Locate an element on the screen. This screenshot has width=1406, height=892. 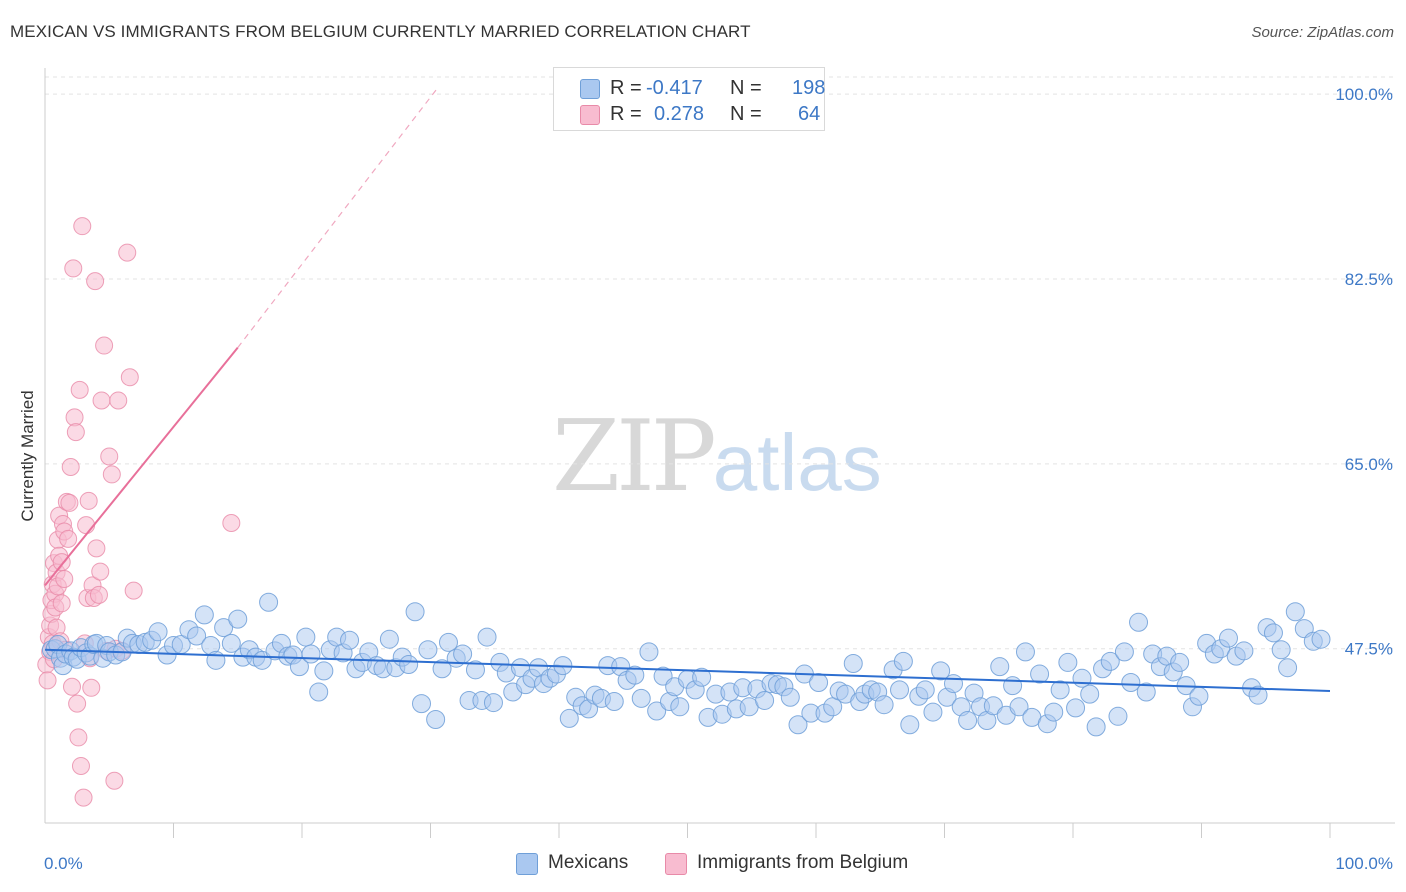
x-tick-label: 0.0% is located at coordinates (63, 863).